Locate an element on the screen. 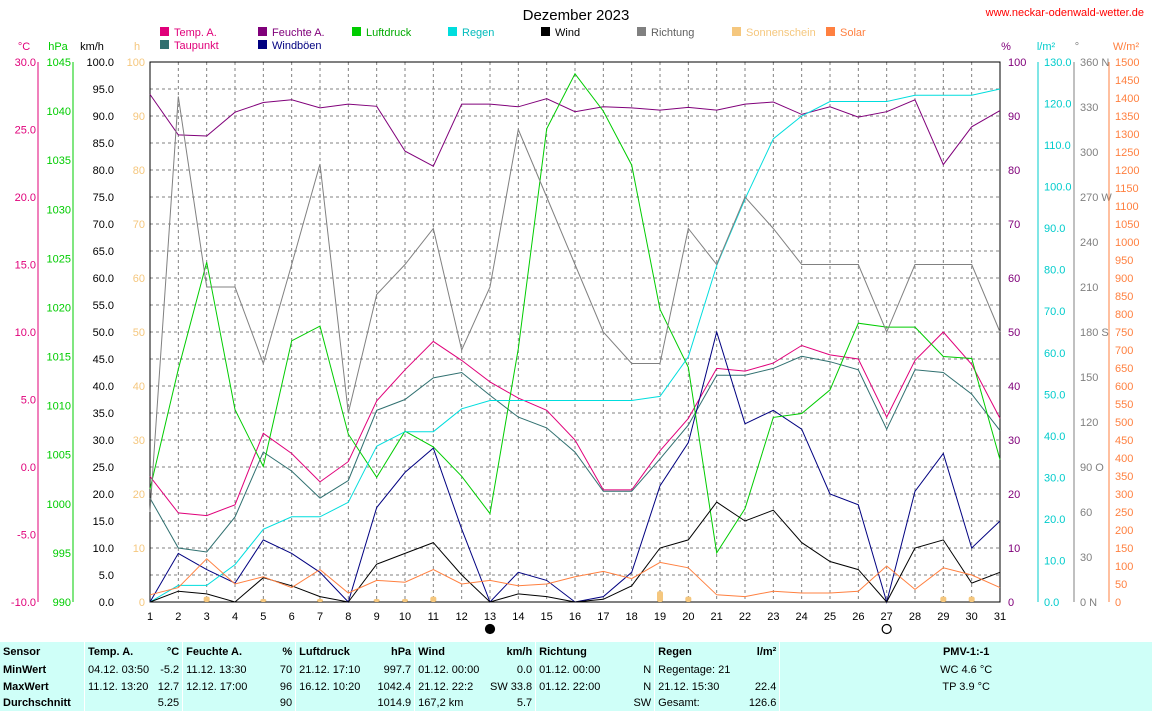  stats-hum-date: 11.12. 13:30 is located at coordinates (223, 670).